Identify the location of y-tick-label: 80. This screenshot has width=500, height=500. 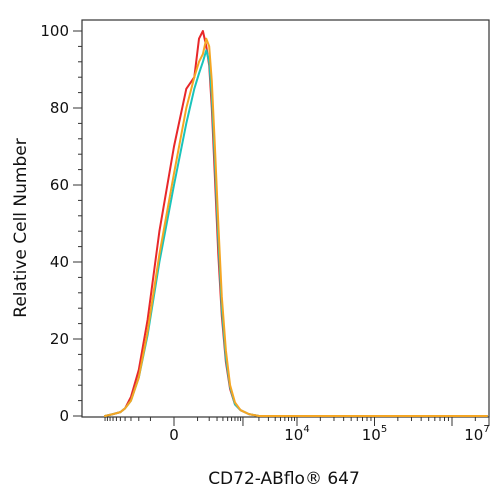
(59, 108).